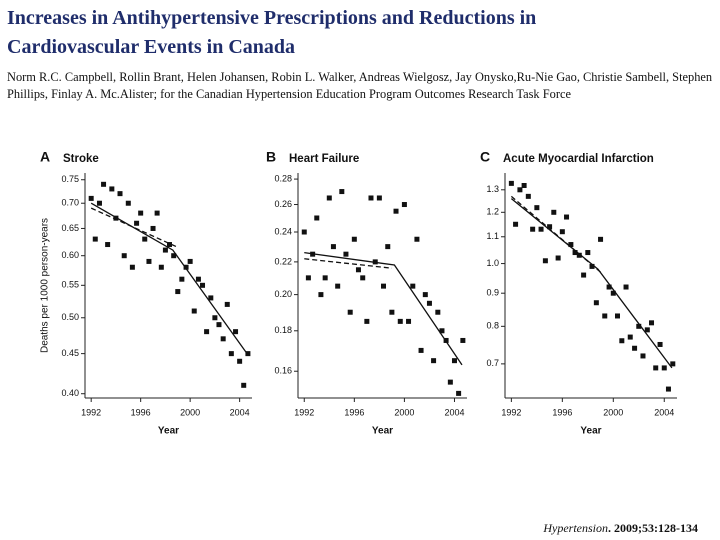  I want to click on y-tick-label: 0.7, so click(492, 363).